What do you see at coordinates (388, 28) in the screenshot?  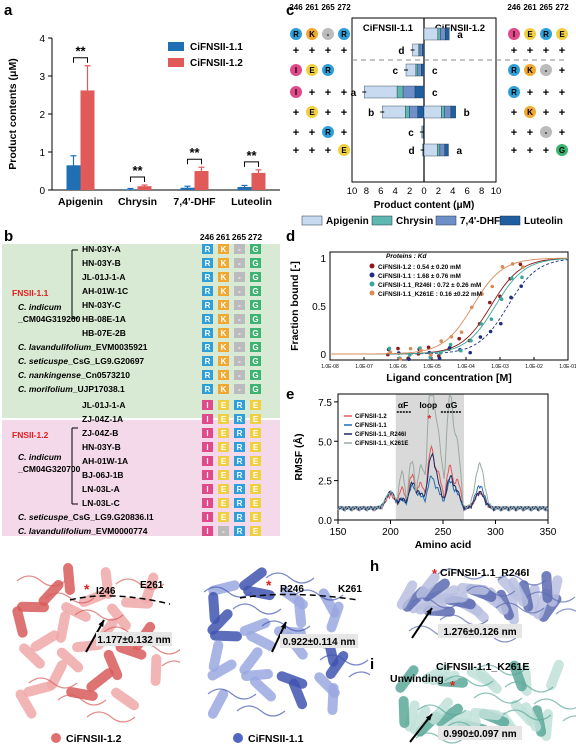 I see `left-title: CiFNSII-1.1` at bounding box center [388, 28].